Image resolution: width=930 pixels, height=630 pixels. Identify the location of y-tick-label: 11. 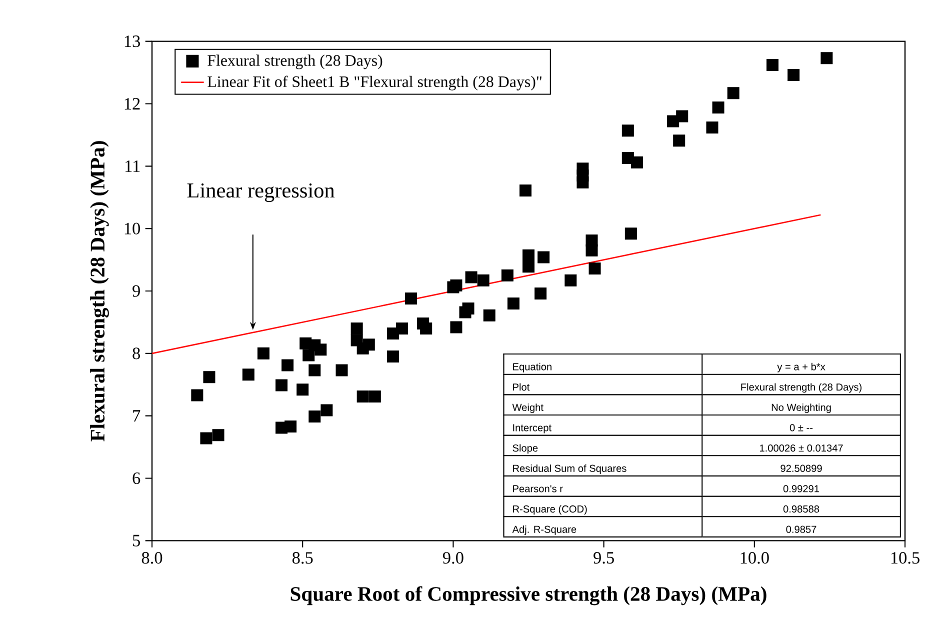
(133, 166).